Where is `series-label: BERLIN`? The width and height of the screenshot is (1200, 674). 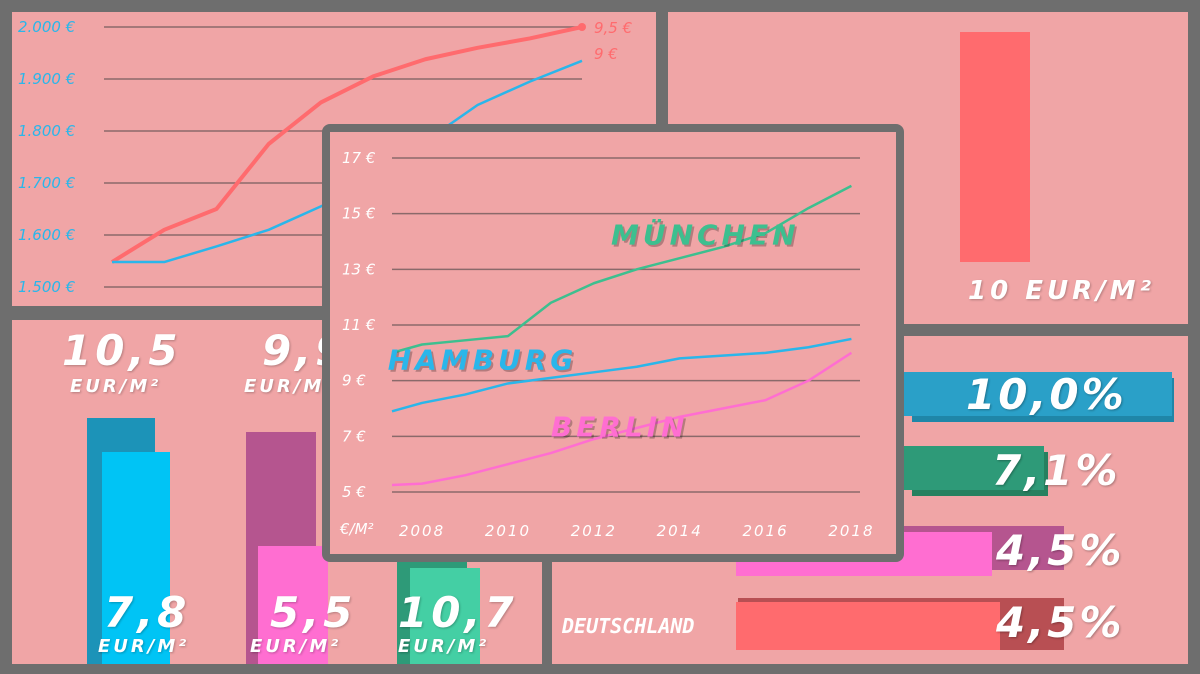 series-label: BERLIN is located at coordinates (620, 426).